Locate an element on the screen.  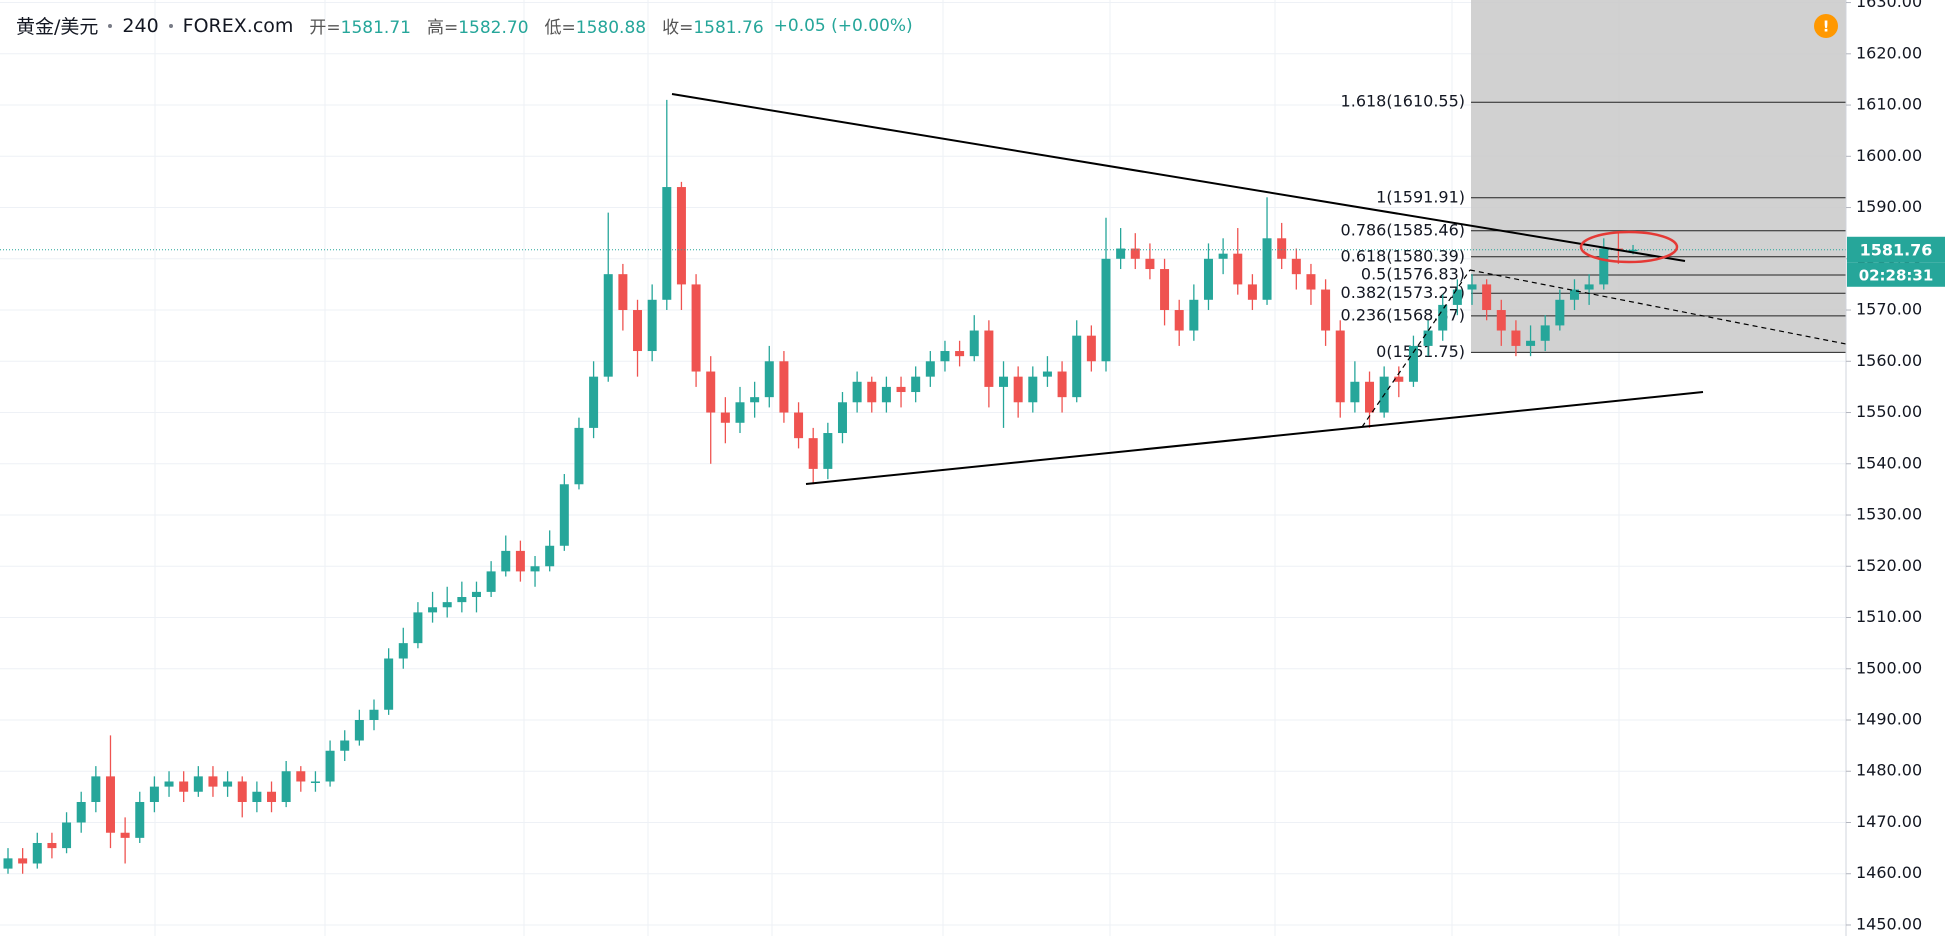
ohlc-value: 1581.71 is located at coordinates (375, 28).